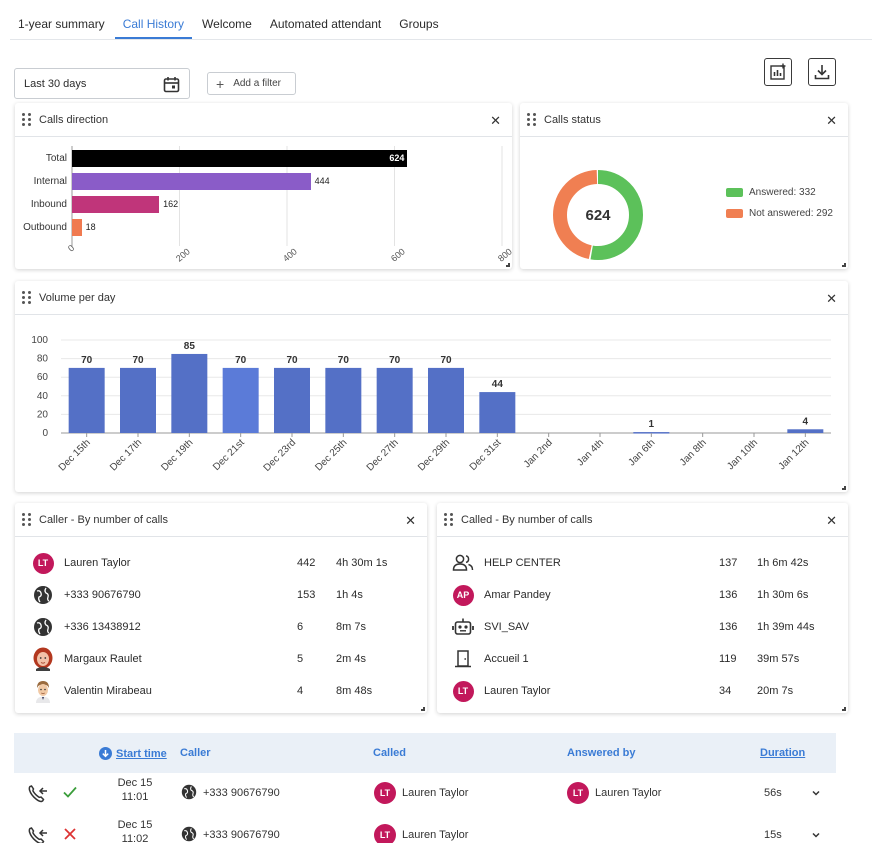 This screenshot has width=872, height=843. I want to click on called-header: Called, so click(390, 753).